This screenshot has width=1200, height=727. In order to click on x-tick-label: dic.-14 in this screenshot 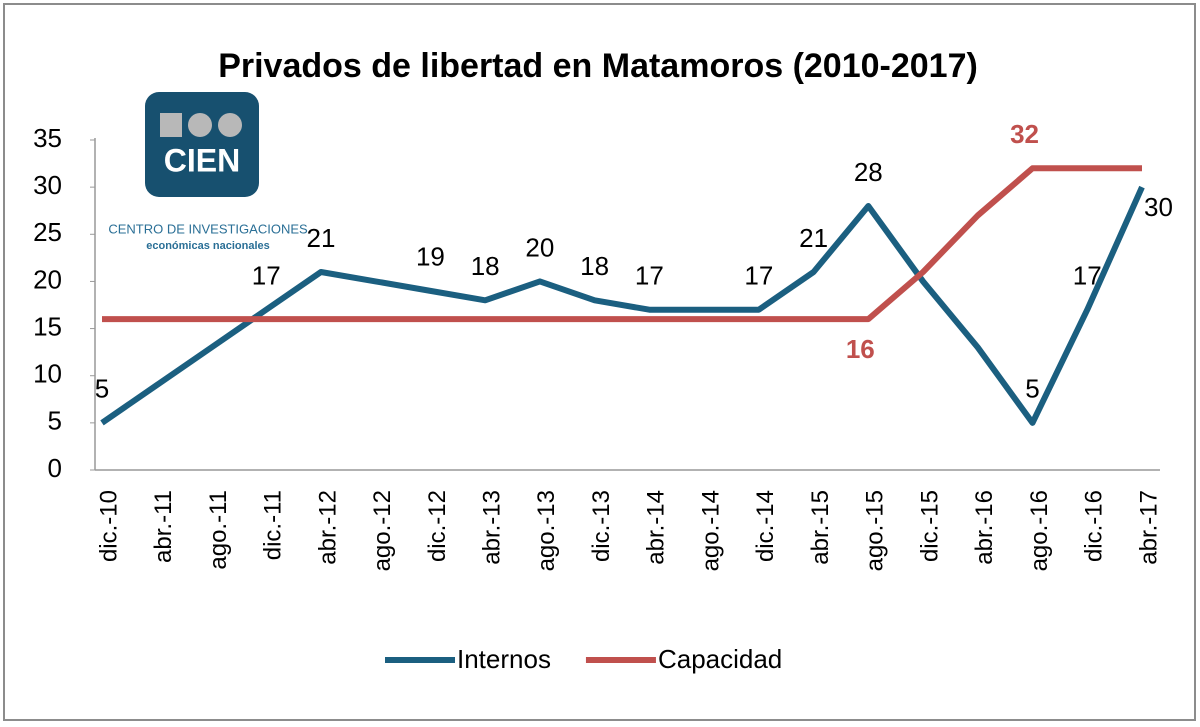, I will do `click(765, 526)`.